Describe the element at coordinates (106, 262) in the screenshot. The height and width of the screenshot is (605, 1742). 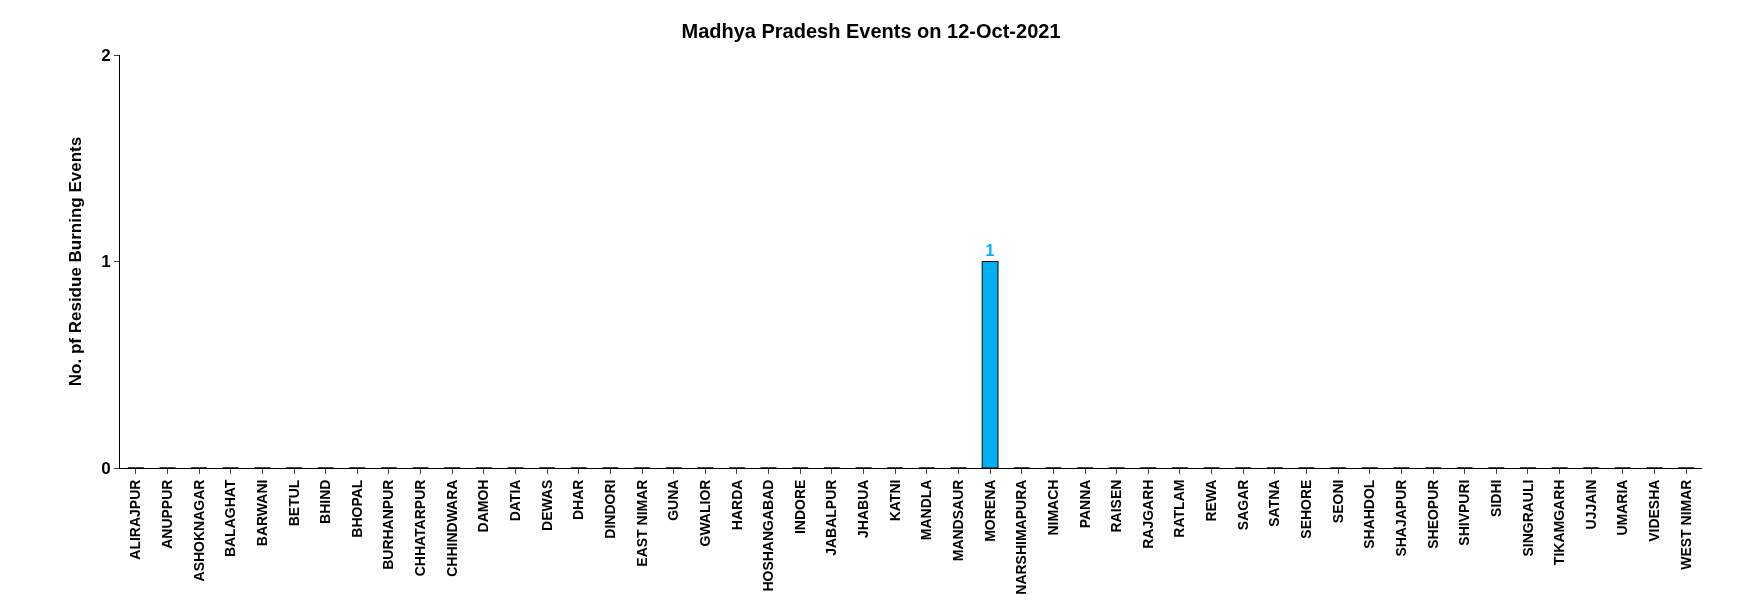
I see `y-tick-label: 1` at that location.